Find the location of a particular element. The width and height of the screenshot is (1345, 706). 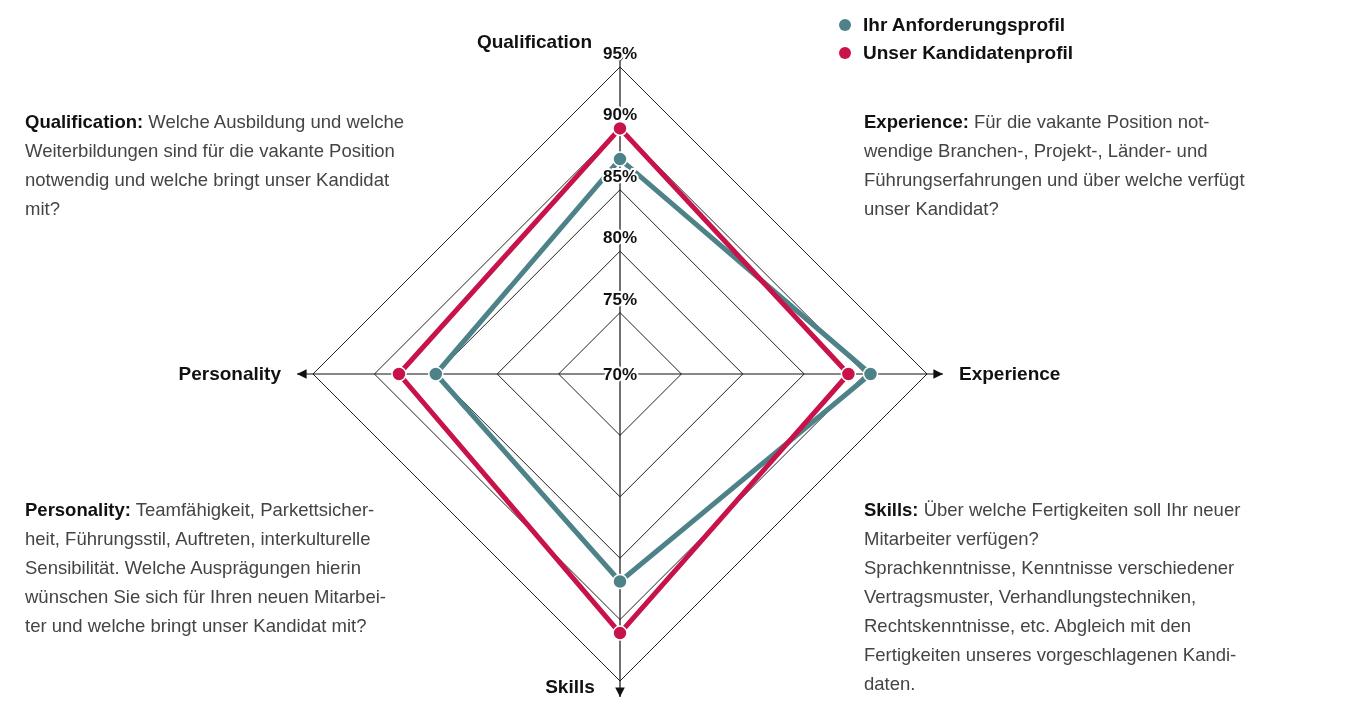

text: Skills: Über welche Fertigkeiten soll Ihr neuer Mitarbeiter verfügen? Sprachkenntnisse, Kenntnisse verschiedener Vertragsmuster, Verhandlungstechniken, Rechtskenntnisse, etc. Abgleich mit den Fertigkeiten unseres vorgeschlagenen Kandi- daten. is located at coordinates (1052, 596).